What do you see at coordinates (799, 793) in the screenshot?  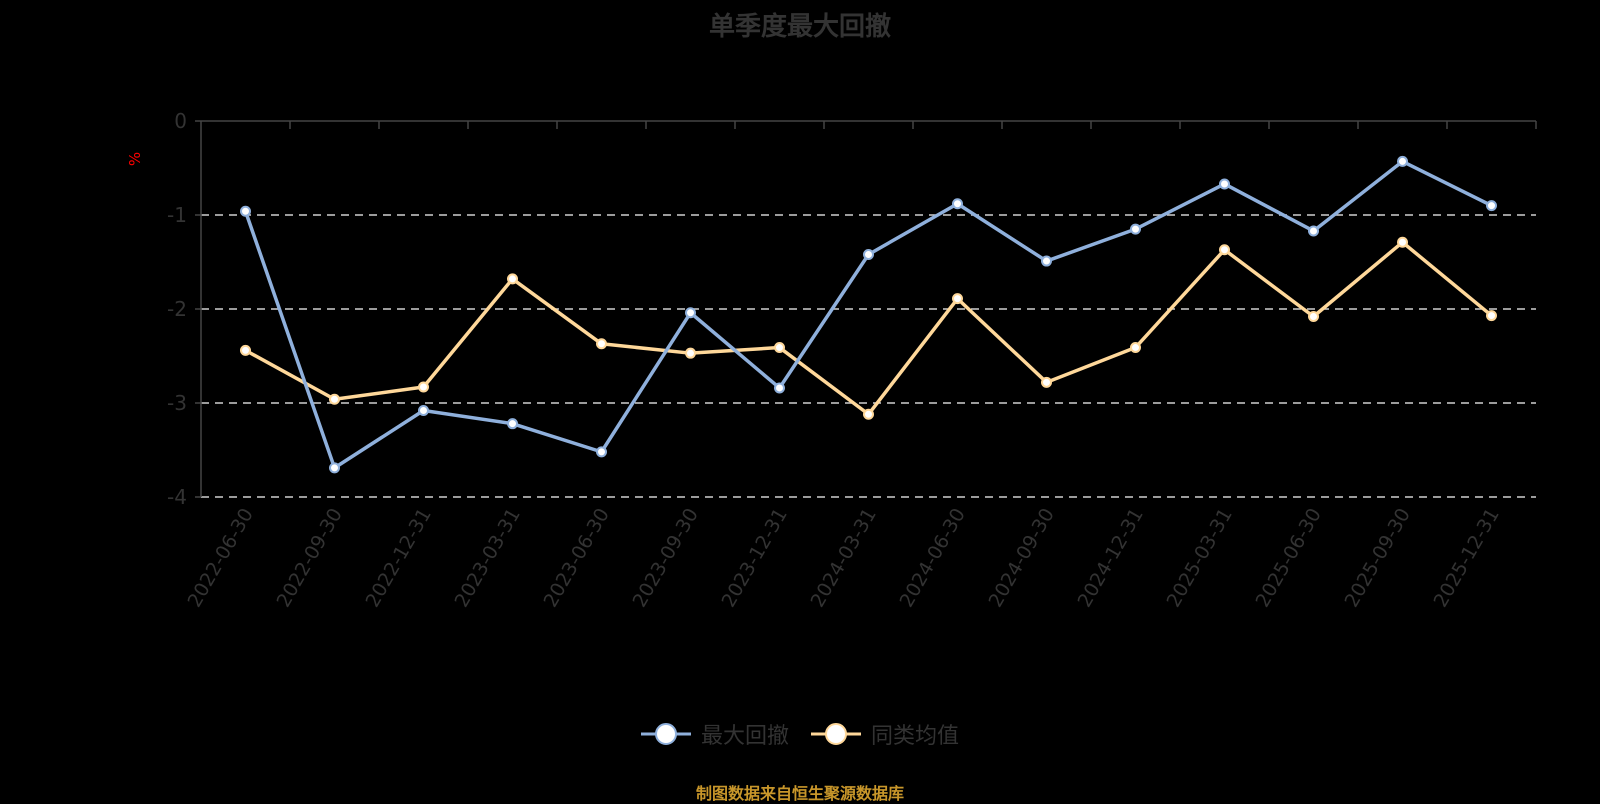 I see `data-source-note: 制图数据来自恒生聚源数据库` at bounding box center [799, 793].